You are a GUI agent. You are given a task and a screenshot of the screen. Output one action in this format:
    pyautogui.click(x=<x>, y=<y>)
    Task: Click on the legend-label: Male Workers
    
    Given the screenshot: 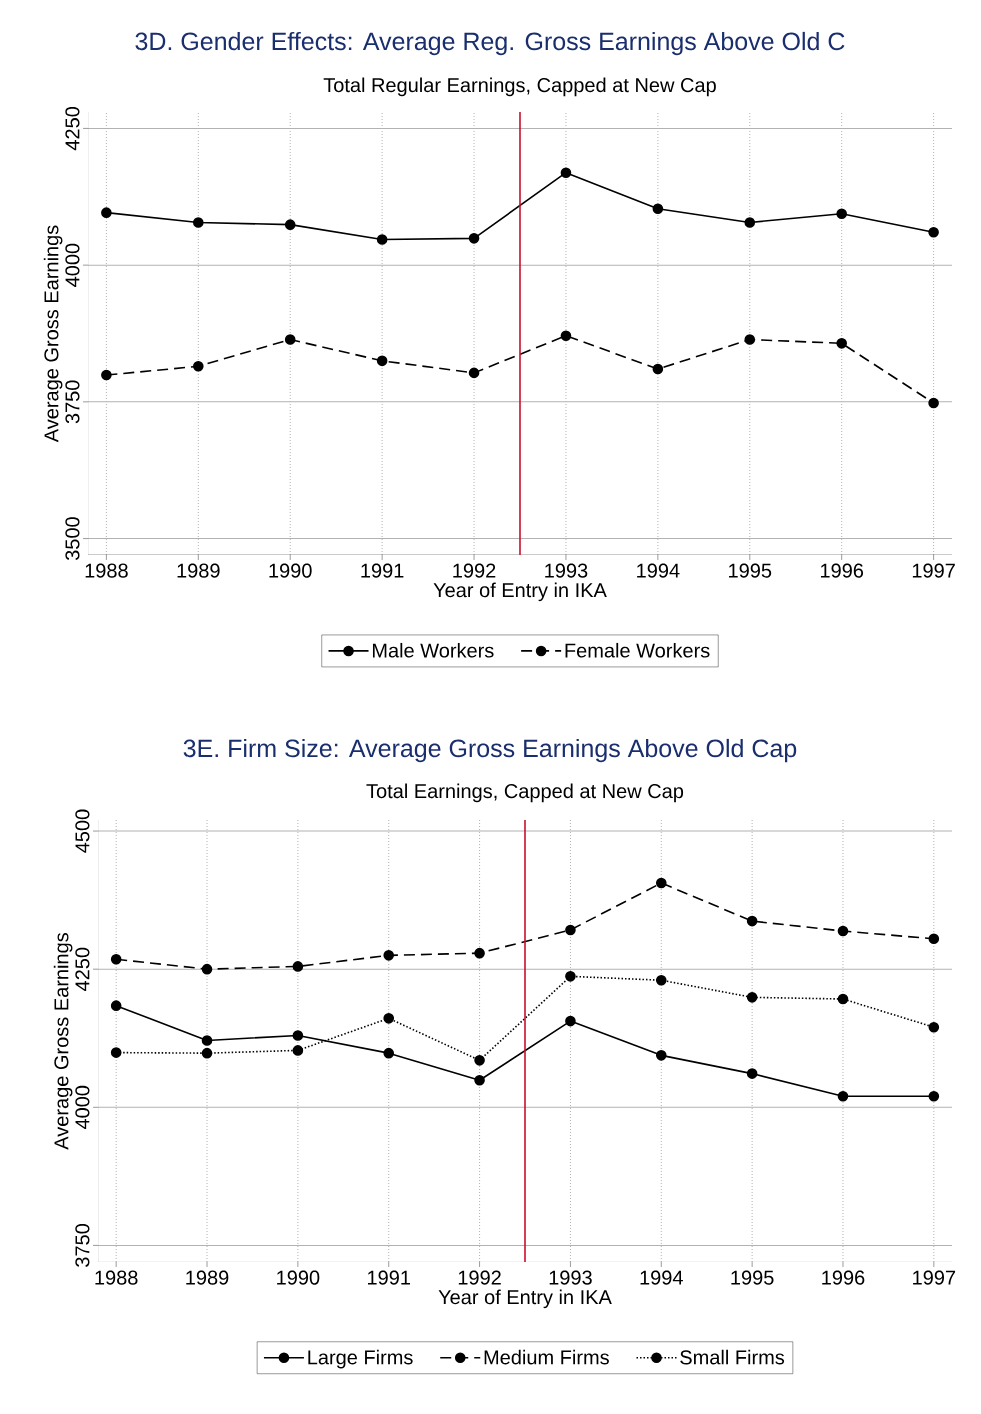 What is the action you would take?
    pyautogui.click(x=433, y=650)
    